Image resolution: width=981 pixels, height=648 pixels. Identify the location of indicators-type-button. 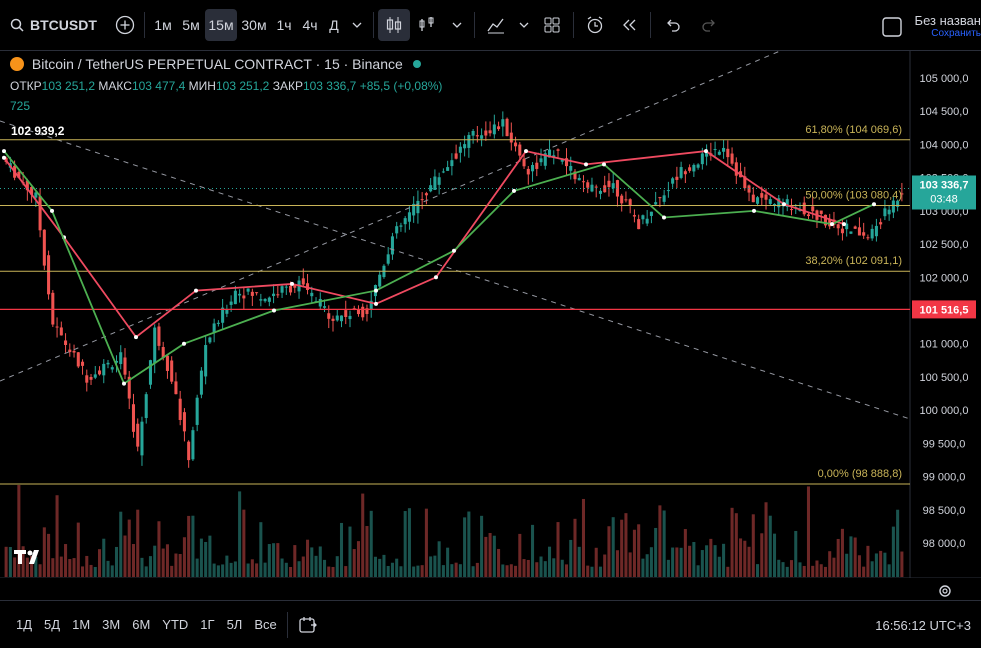
(427, 25).